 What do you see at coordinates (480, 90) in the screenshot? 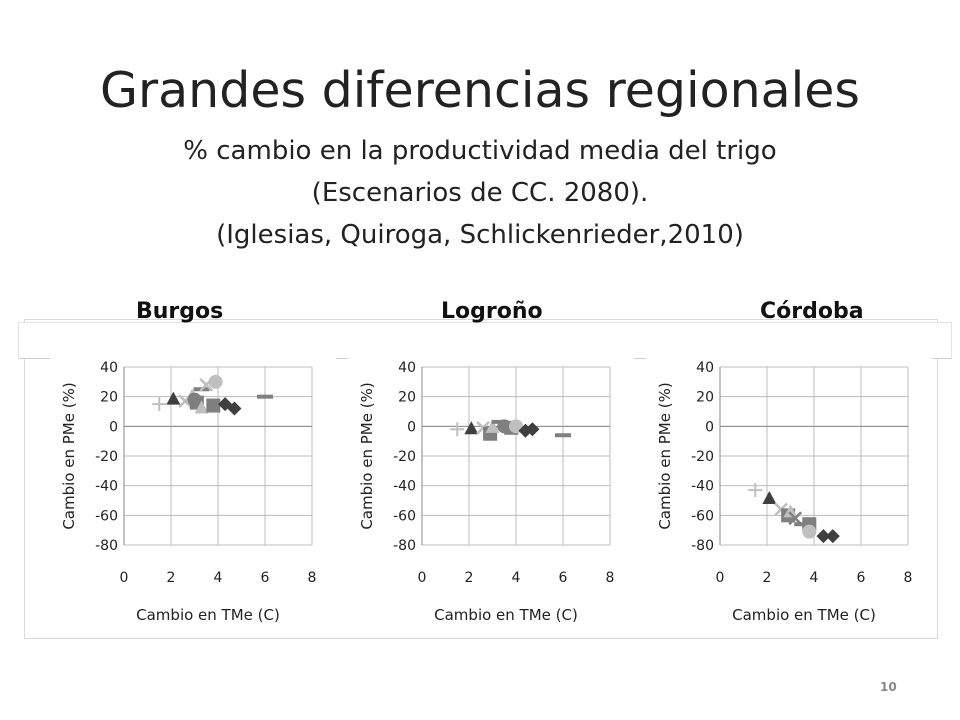
I see `slide-title: Grandes diferencias regionales` at bounding box center [480, 90].